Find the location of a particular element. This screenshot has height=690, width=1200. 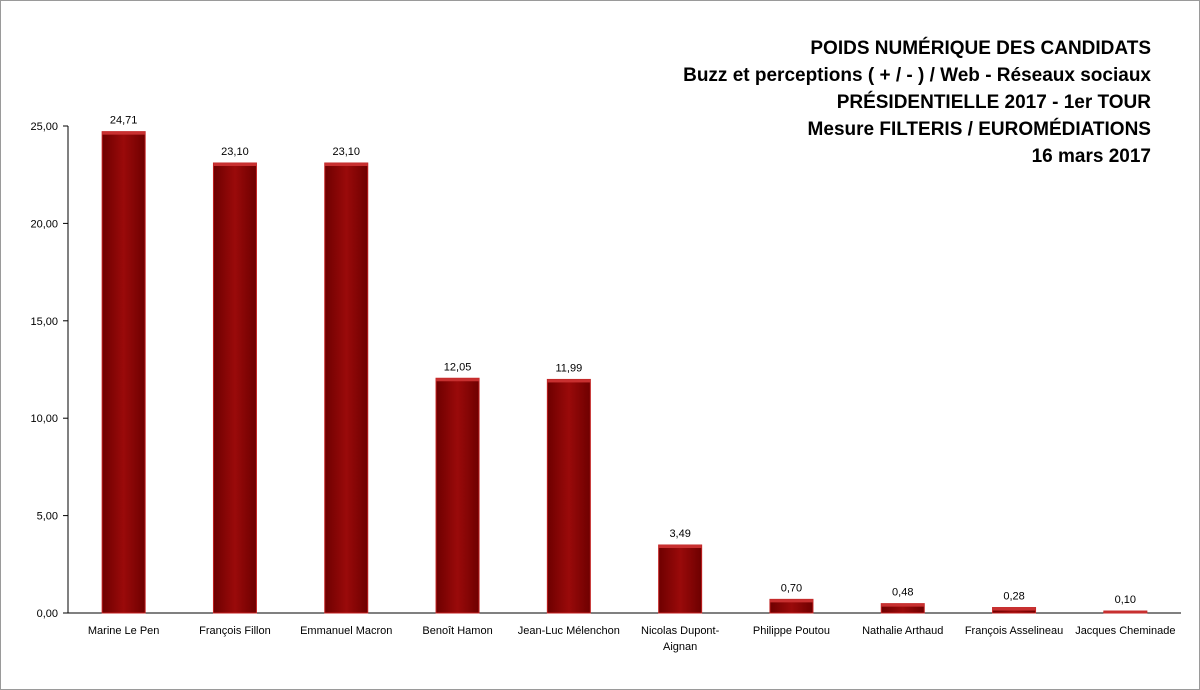

data-label: 0,28 is located at coordinates (1013, 597).